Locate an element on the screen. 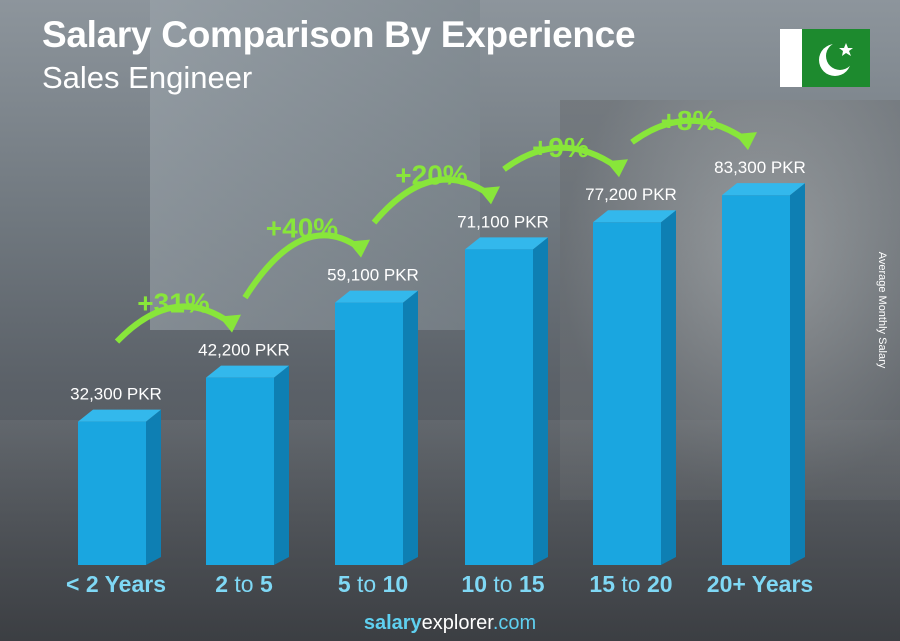 The width and height of the screenshot is (900, 641). category-label: 15 to 20 is located at coordinates (630, 584).